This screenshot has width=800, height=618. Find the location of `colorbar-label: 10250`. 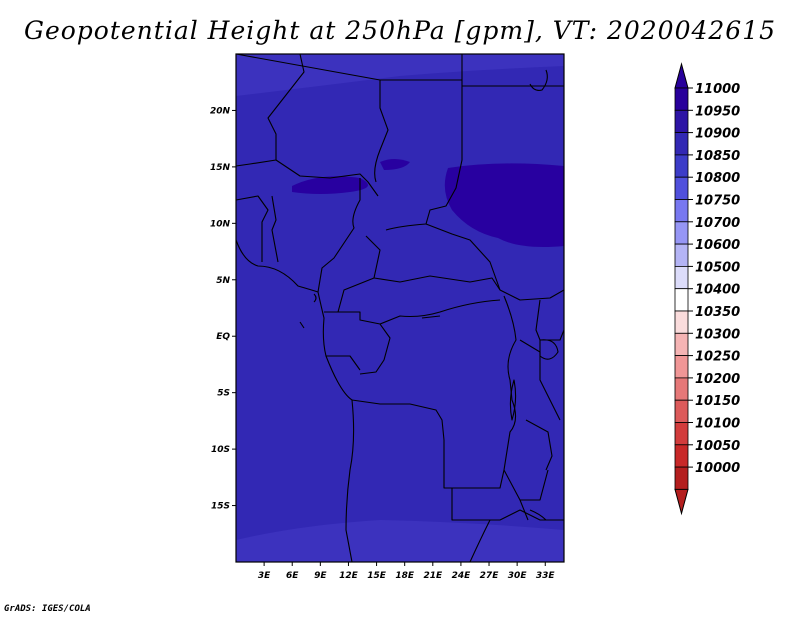

colorbar-label: 10250 is located at coordinates (717, 357).